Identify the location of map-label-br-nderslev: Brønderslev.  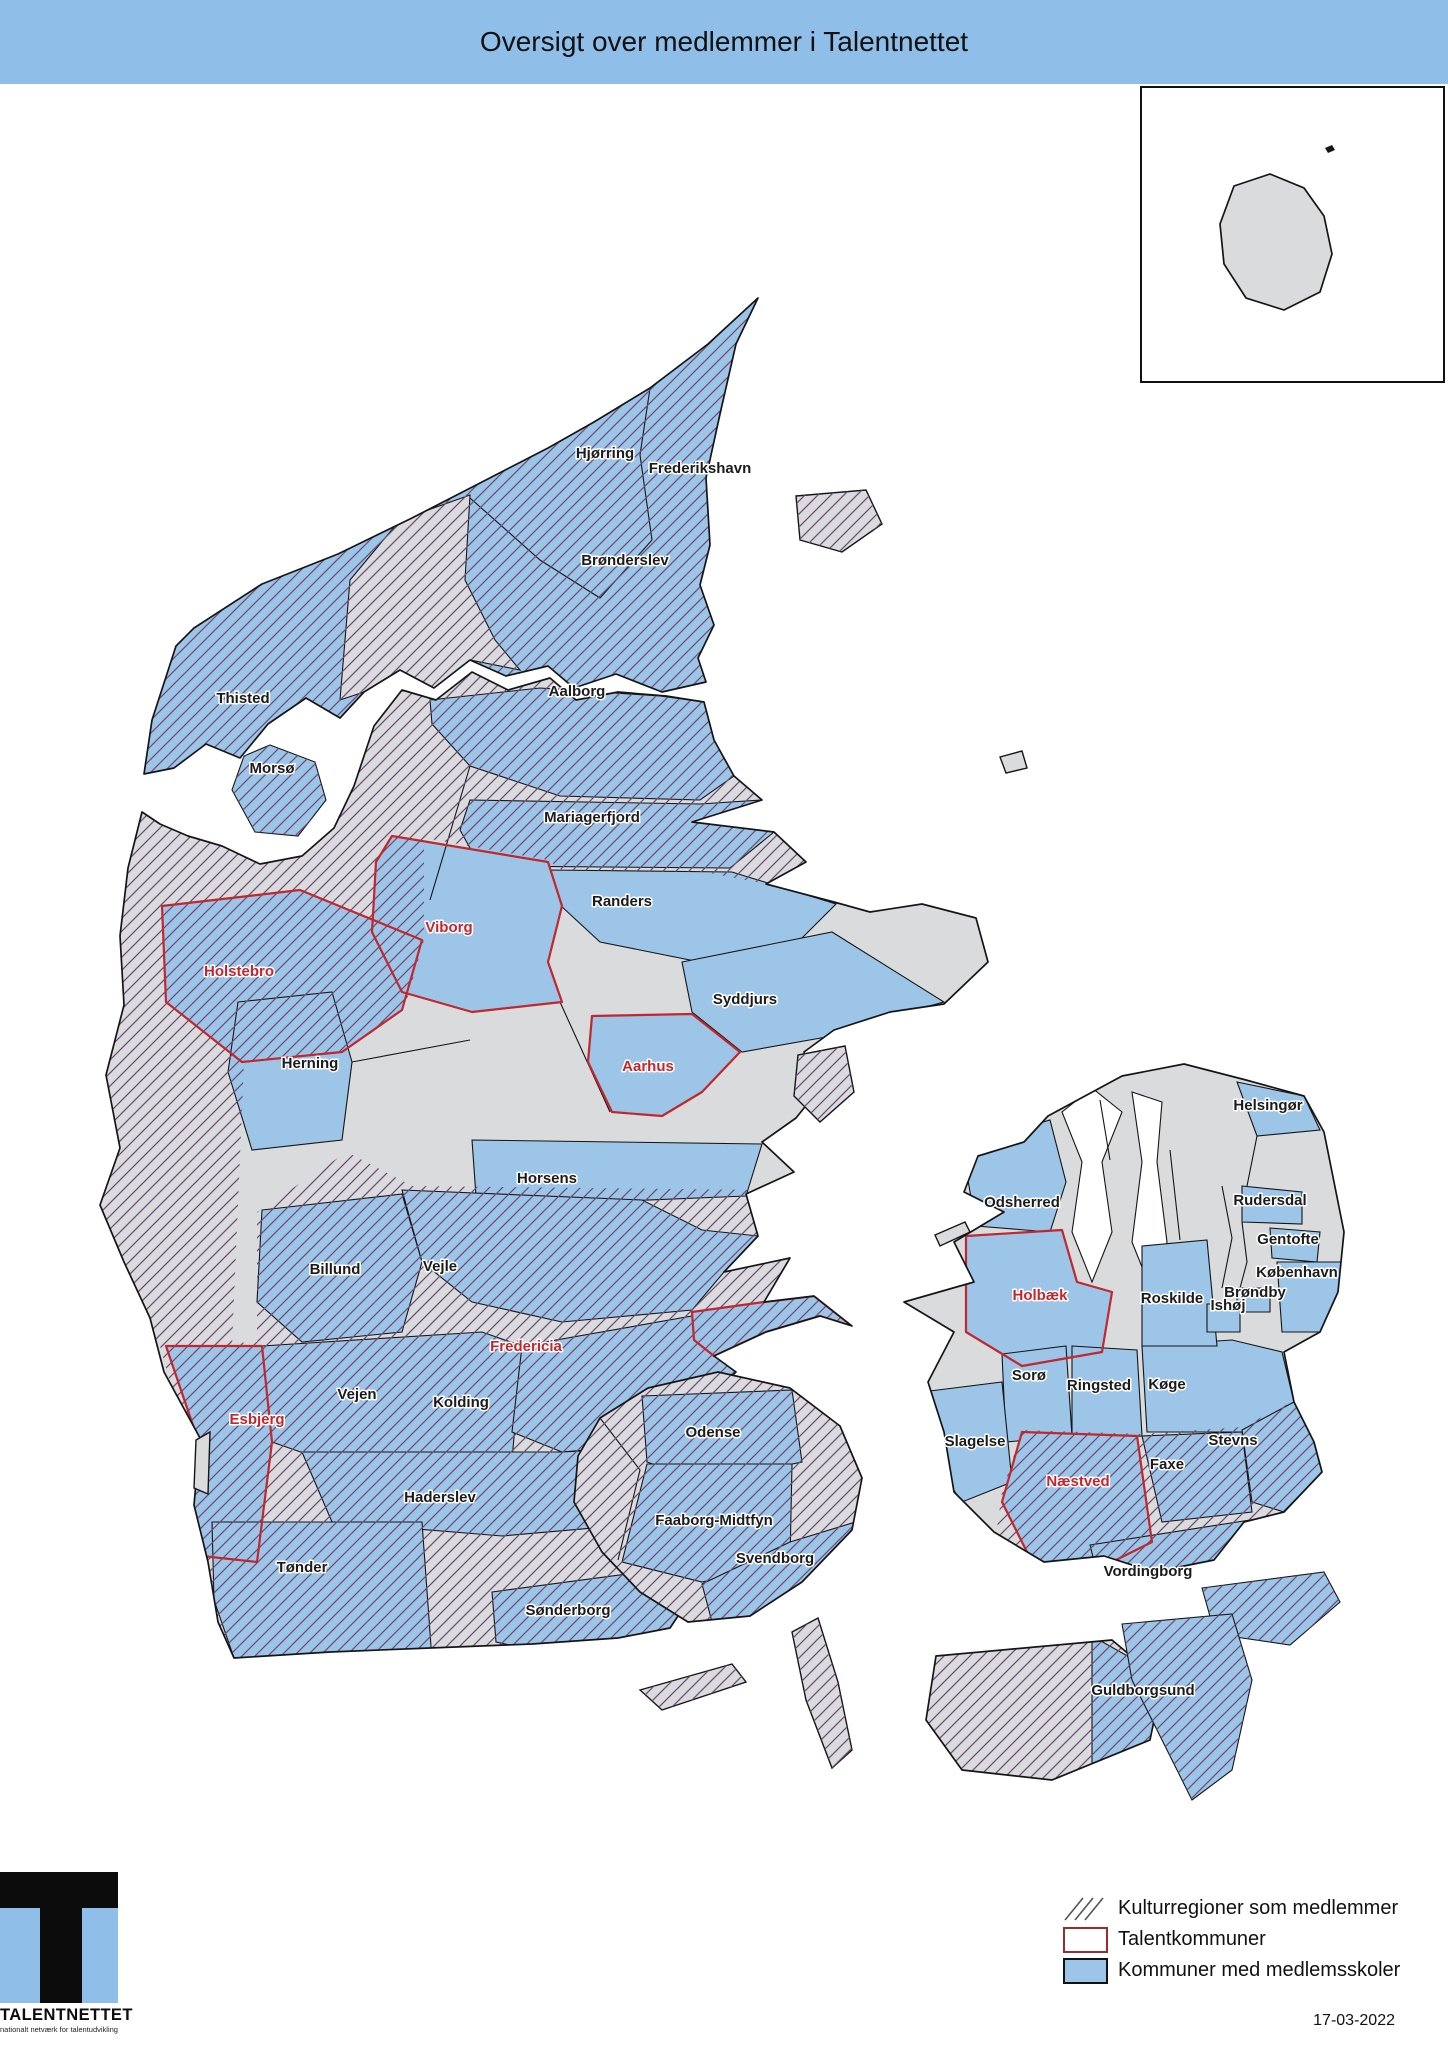
(625, 560).